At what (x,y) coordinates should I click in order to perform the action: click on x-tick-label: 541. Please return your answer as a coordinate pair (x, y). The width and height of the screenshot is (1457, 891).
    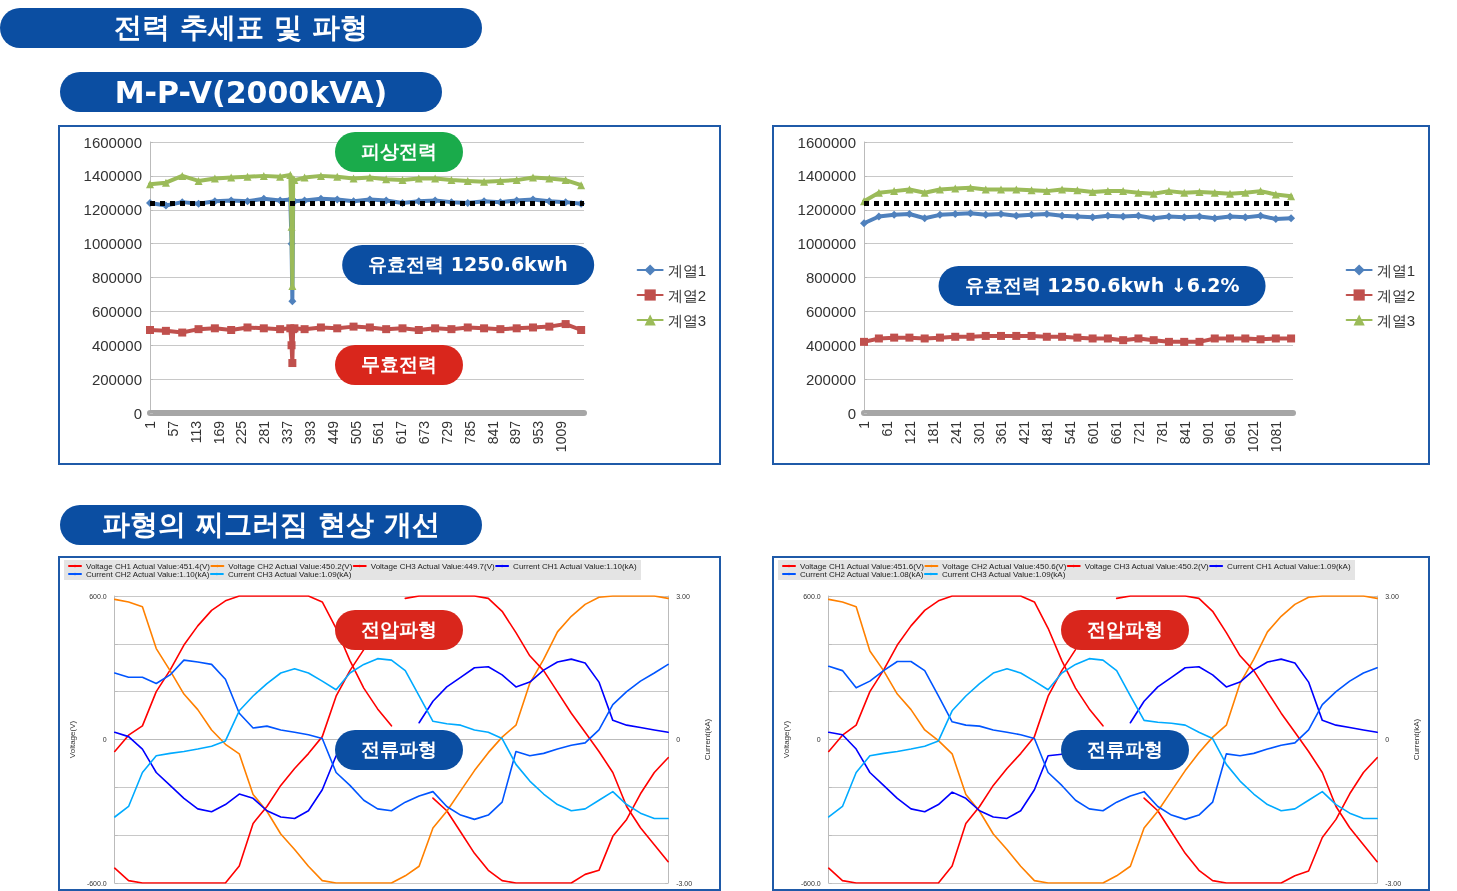
    Looking at the image, I should click on (1070, 432).